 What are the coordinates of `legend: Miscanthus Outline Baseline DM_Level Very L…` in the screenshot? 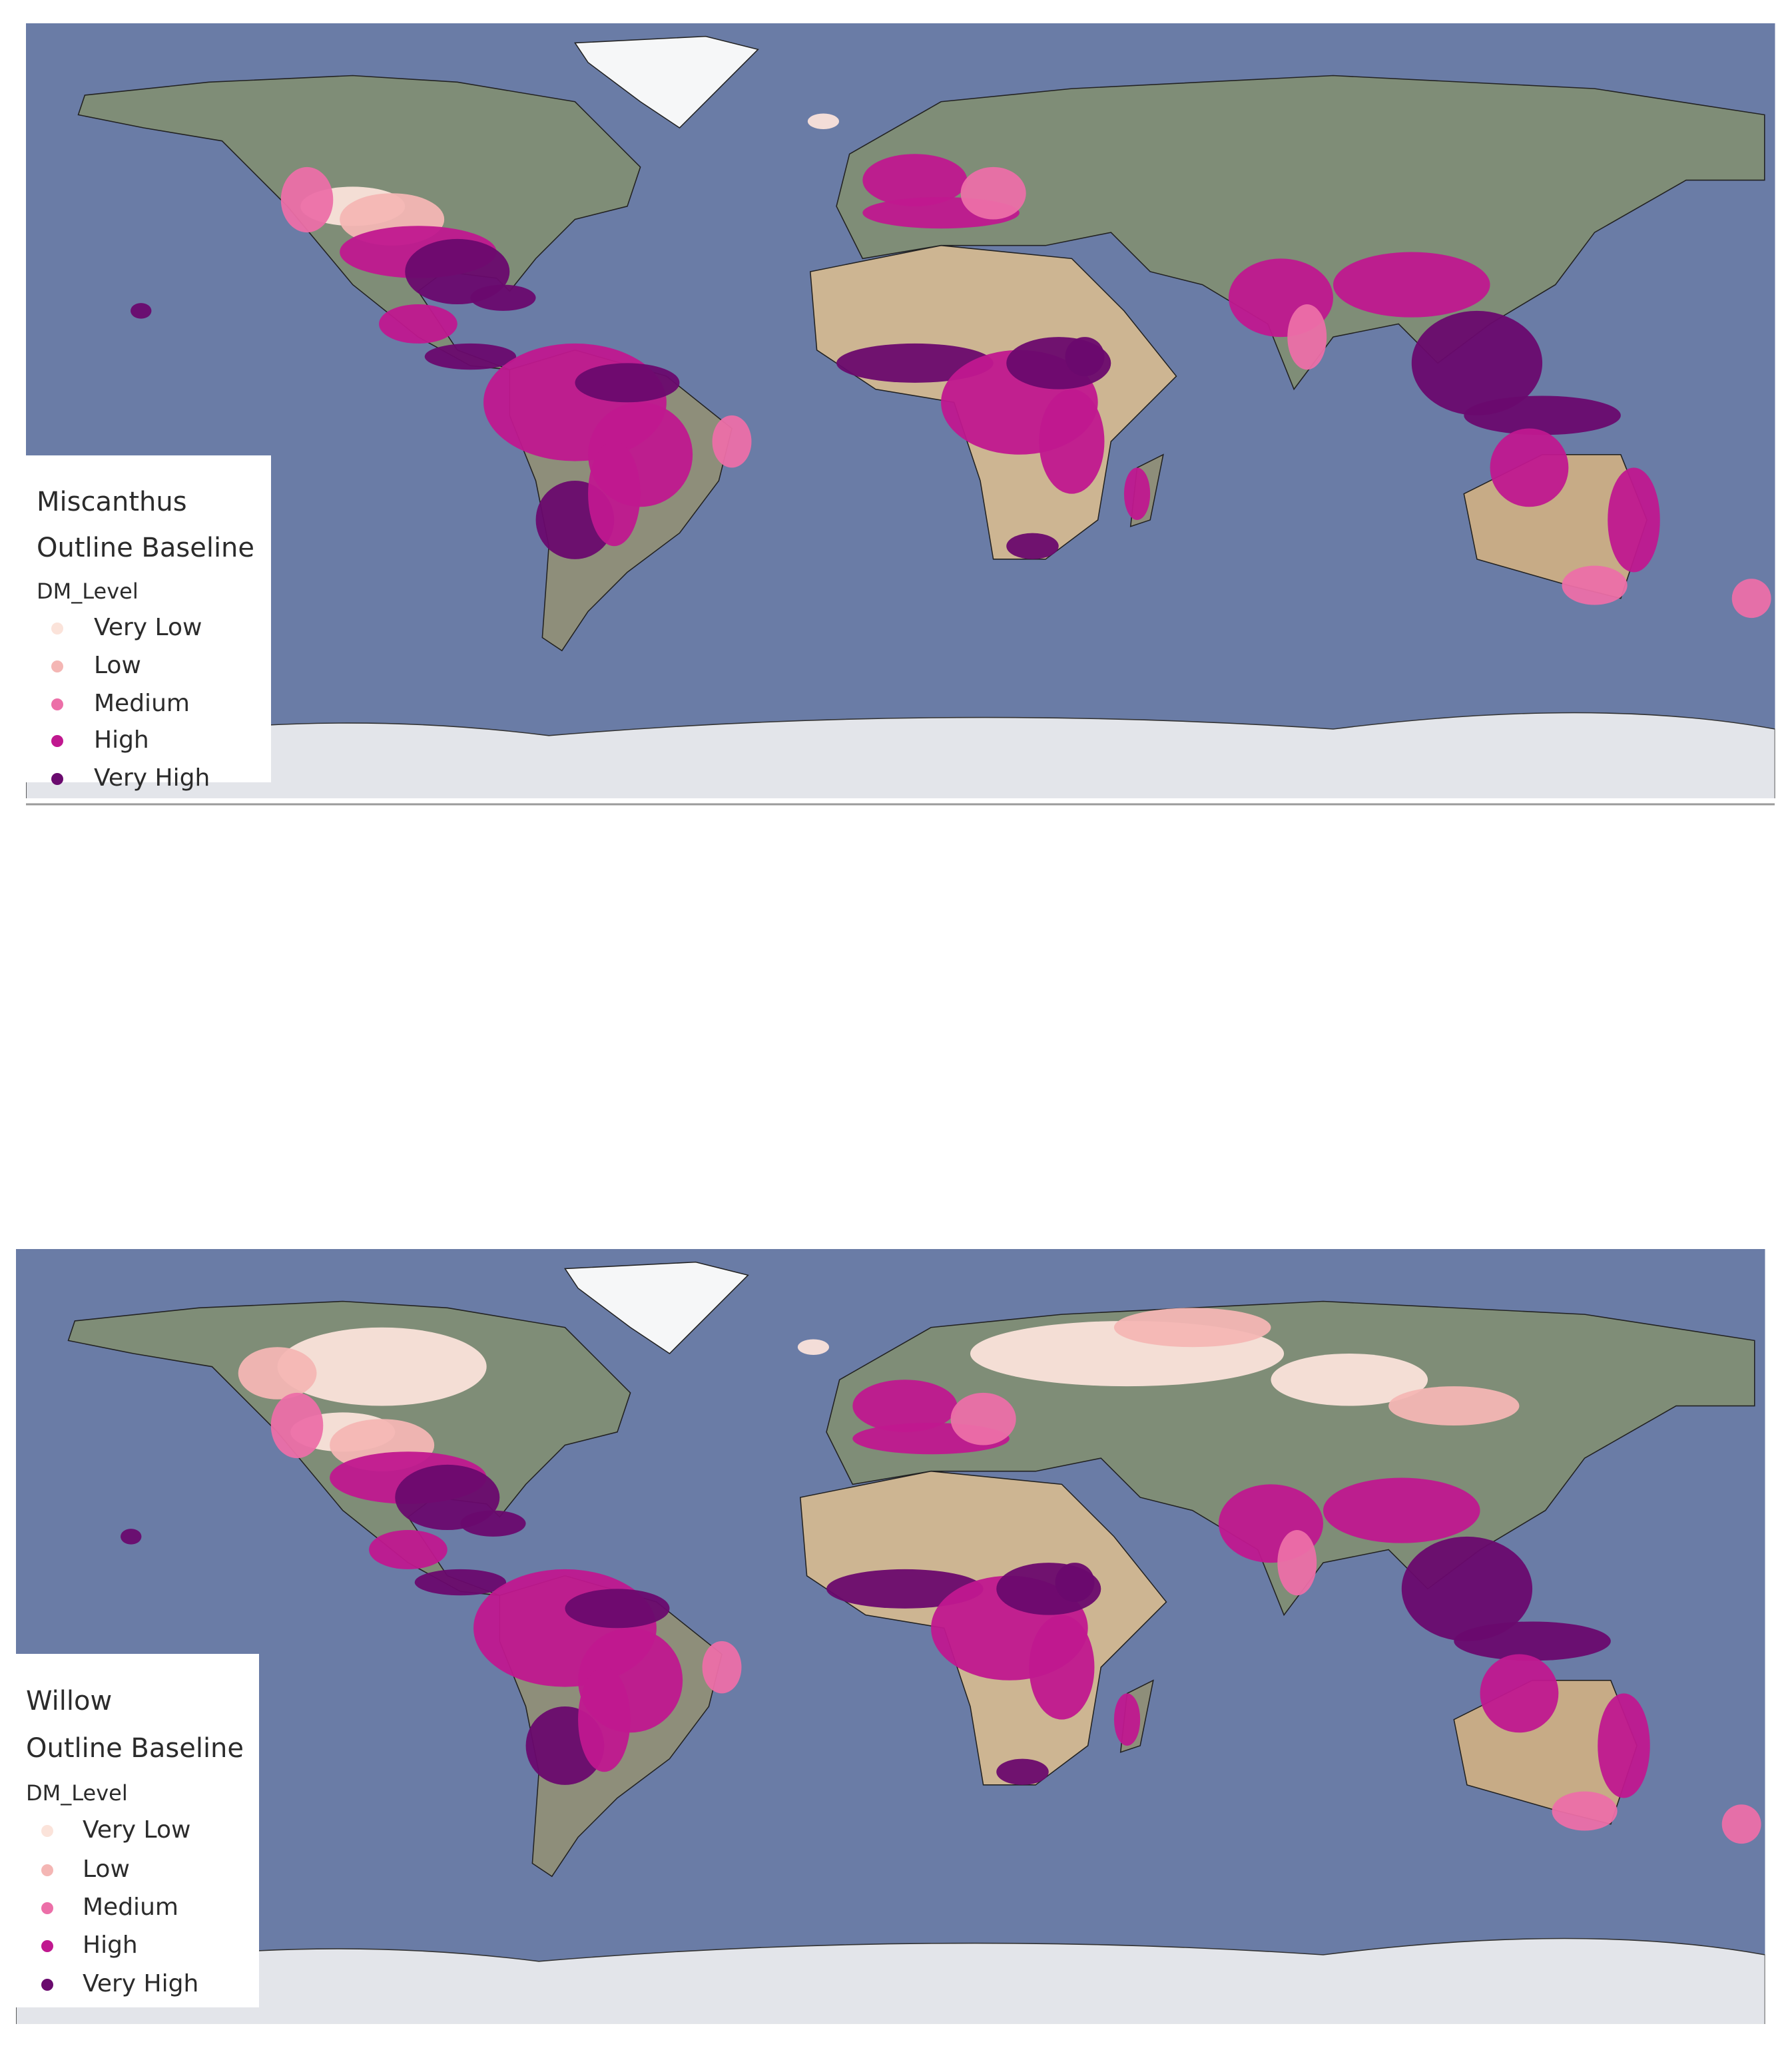 It's located at (148, 623).